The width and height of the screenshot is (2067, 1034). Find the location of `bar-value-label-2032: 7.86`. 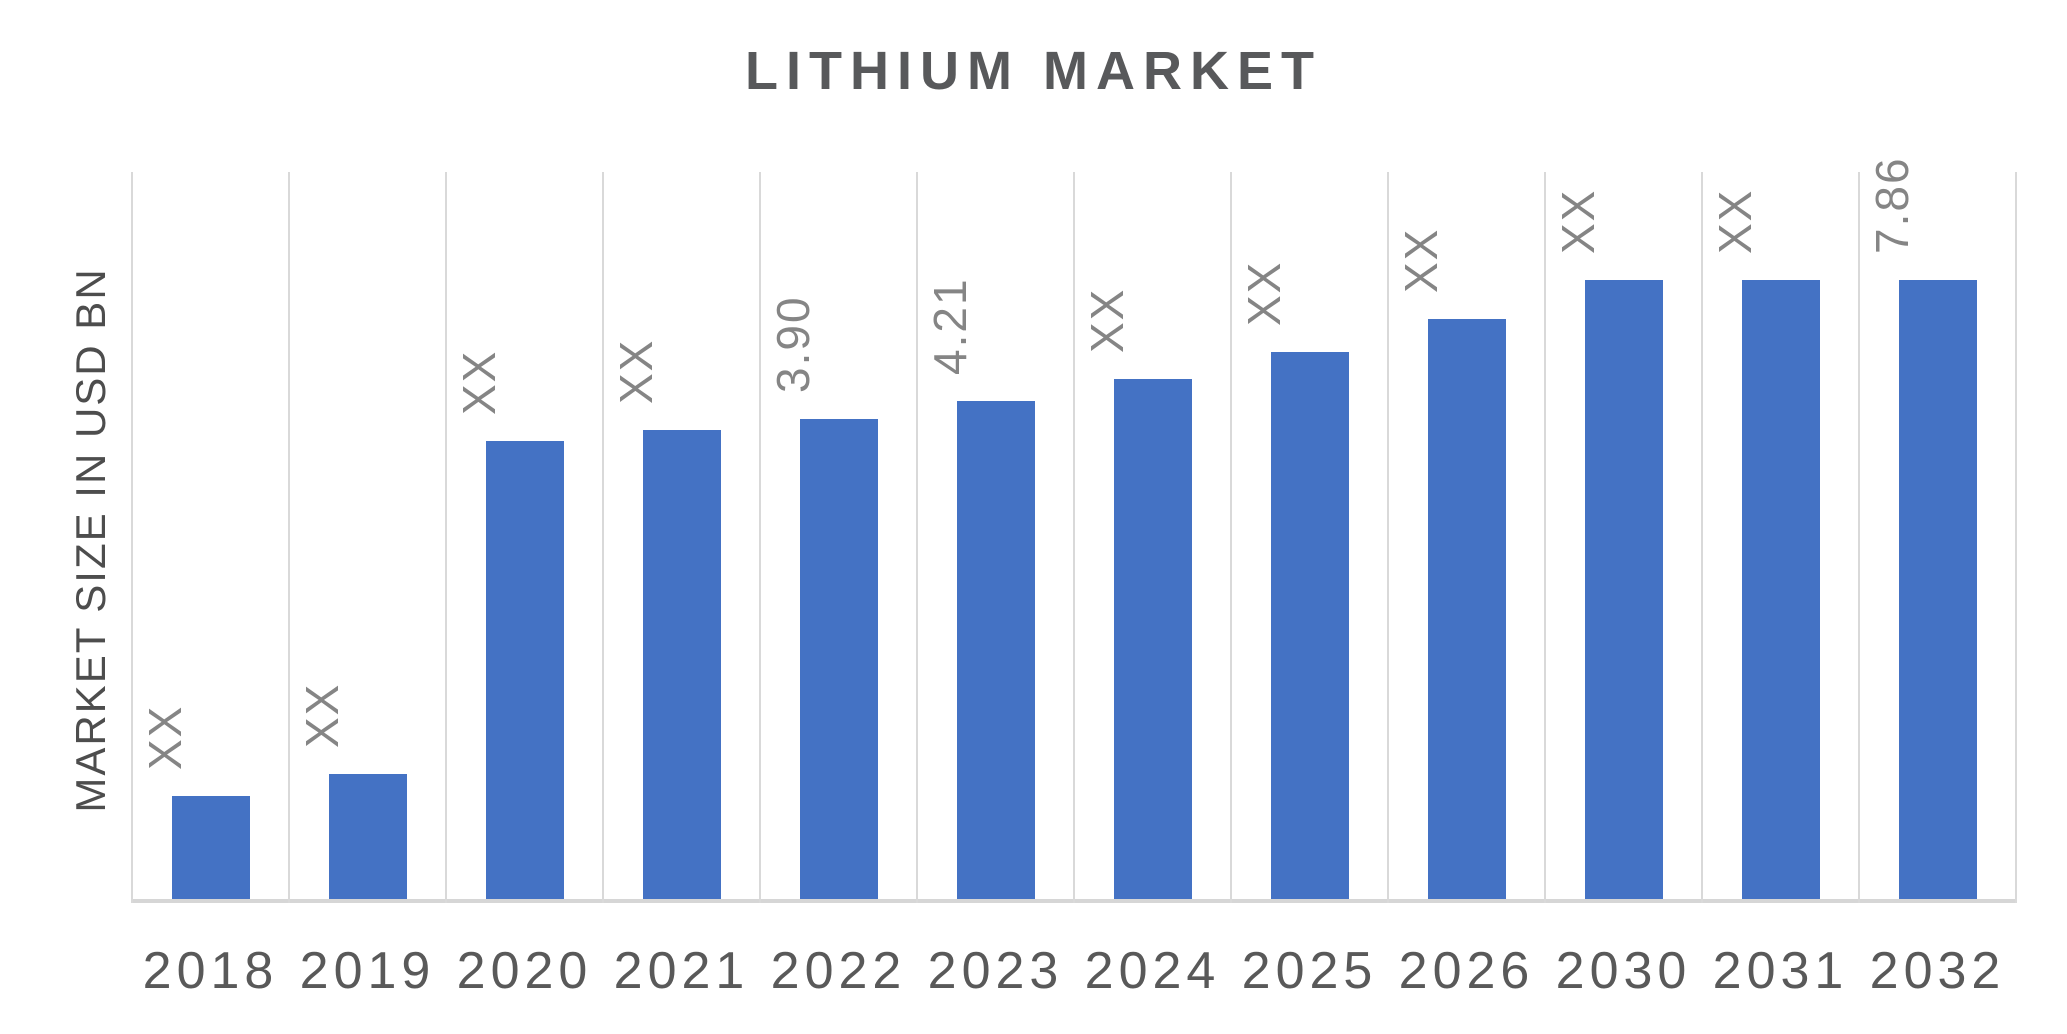

bar-value-label-2032: 7.86 is located at coordinates (1891, 205).